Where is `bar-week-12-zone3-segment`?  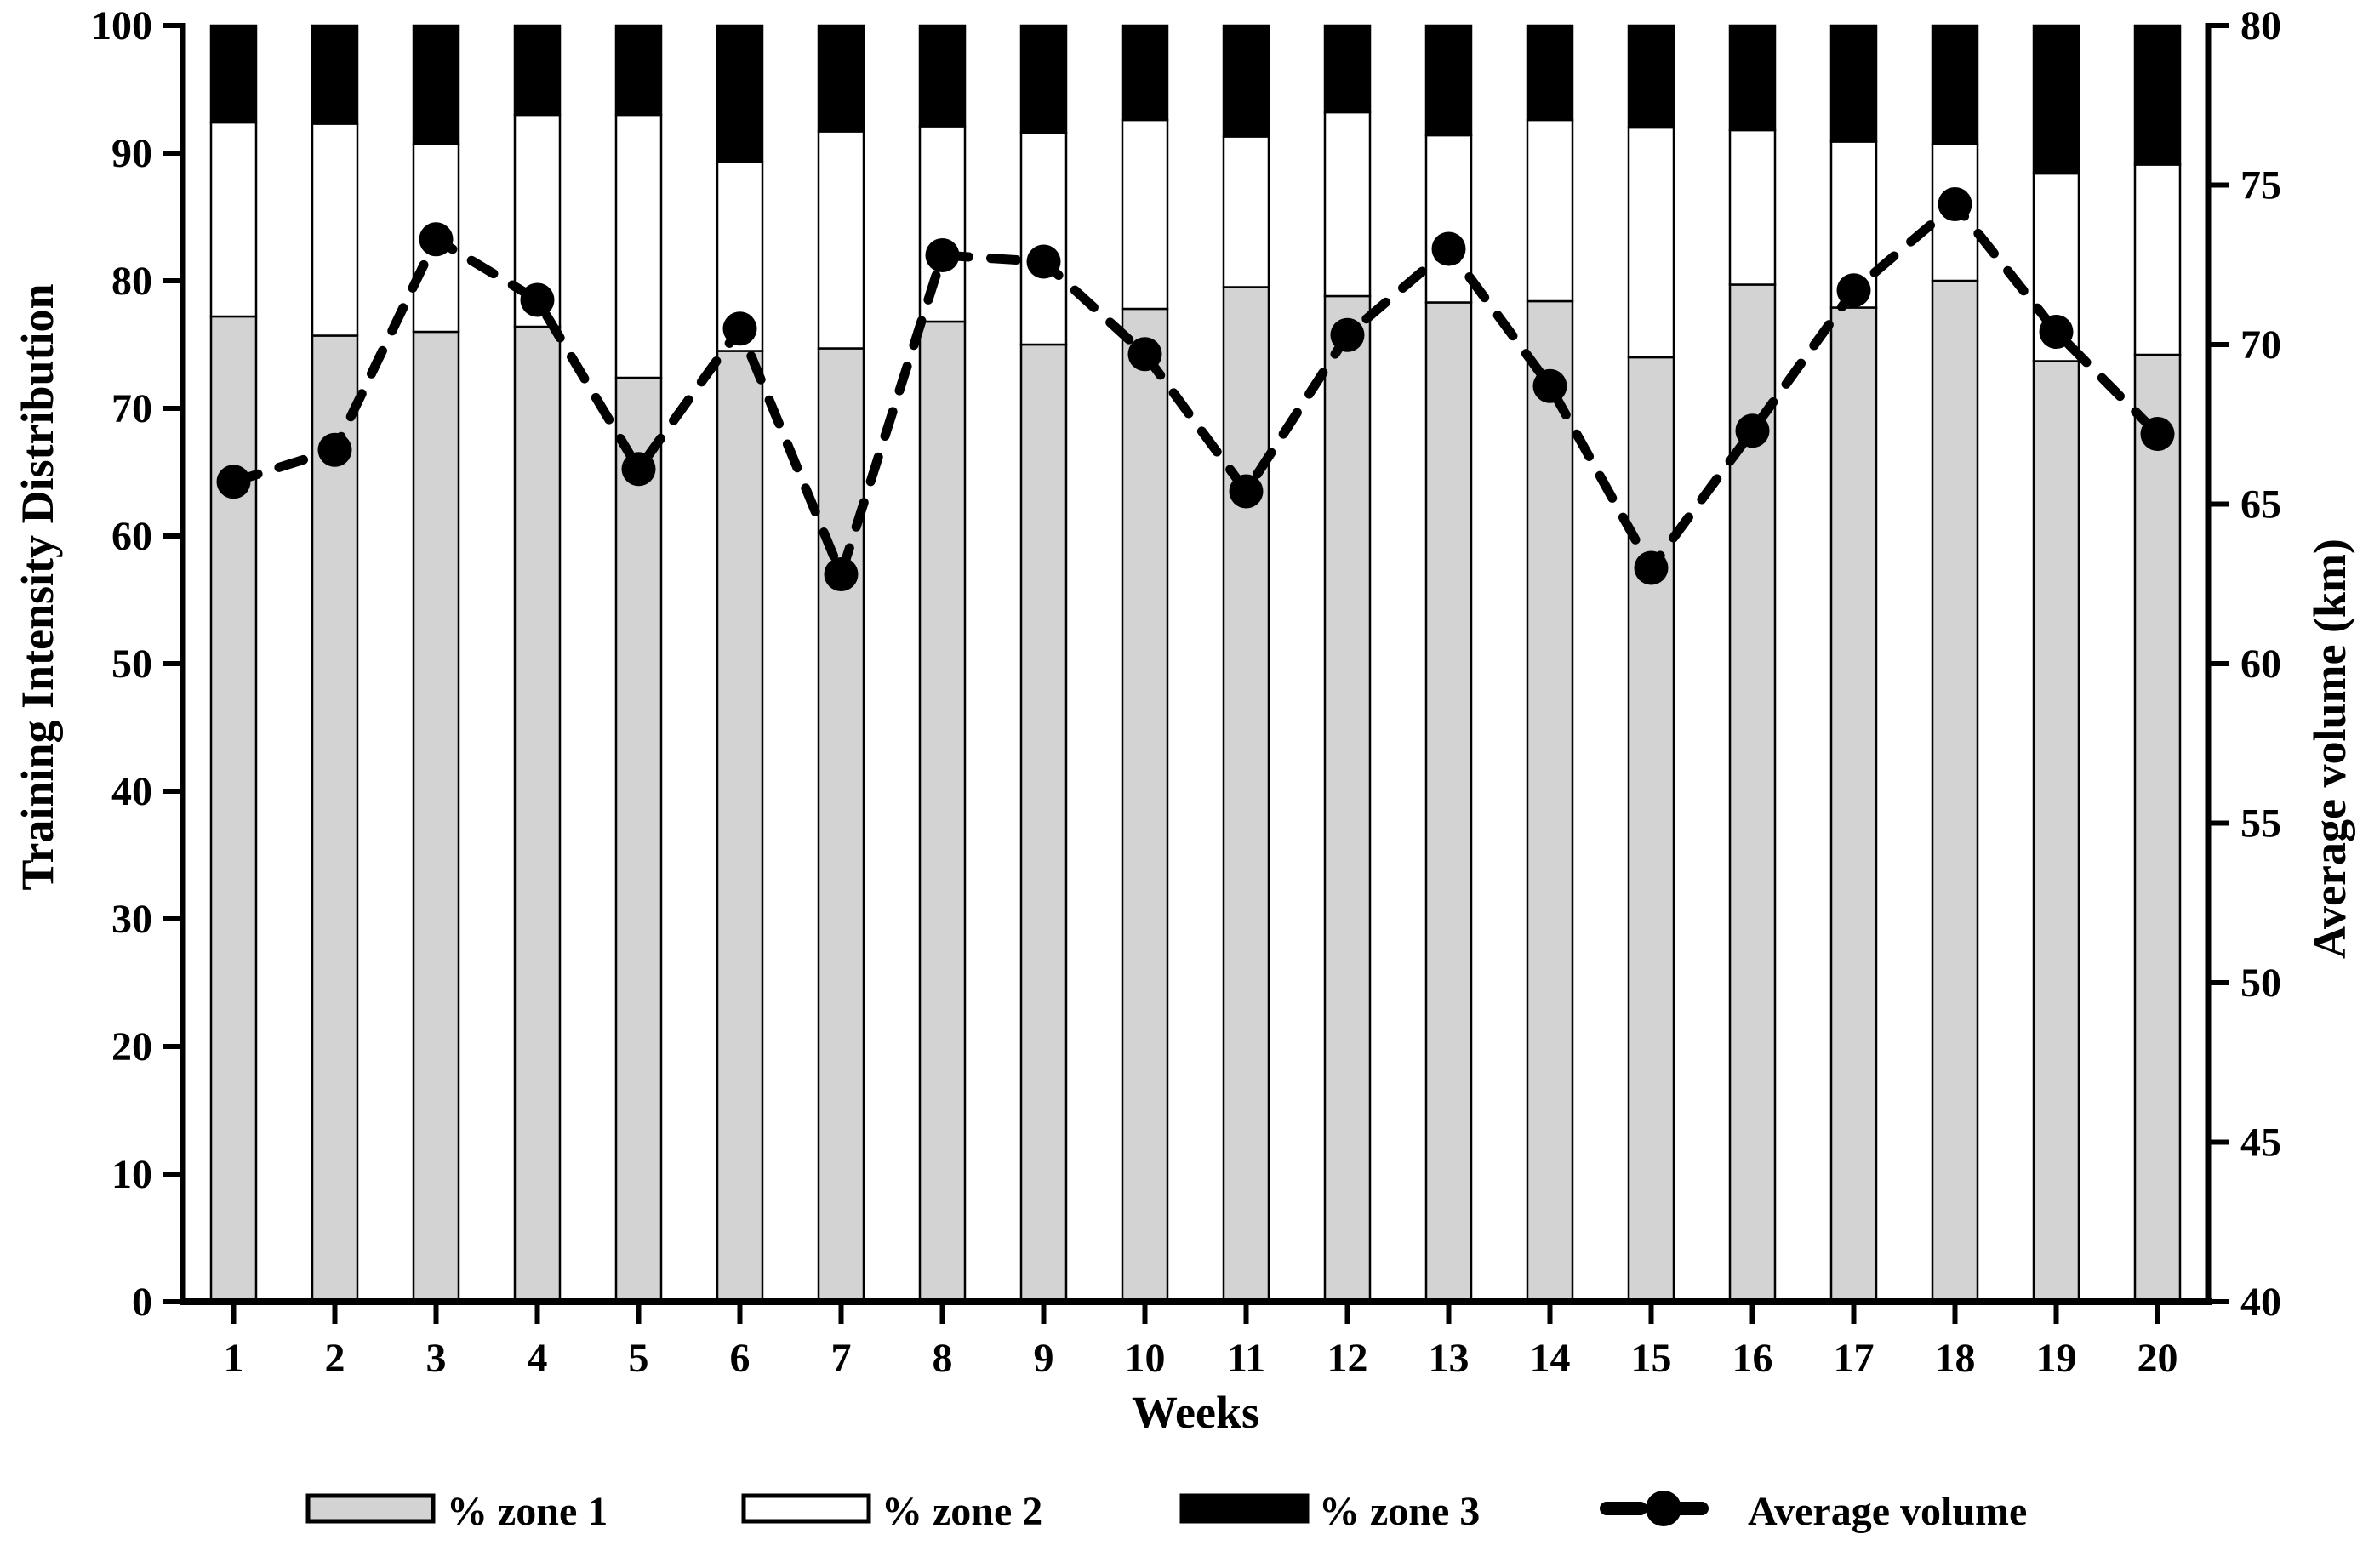
bar-week-12-zone3-segment is located at coordinates (1347, 69).